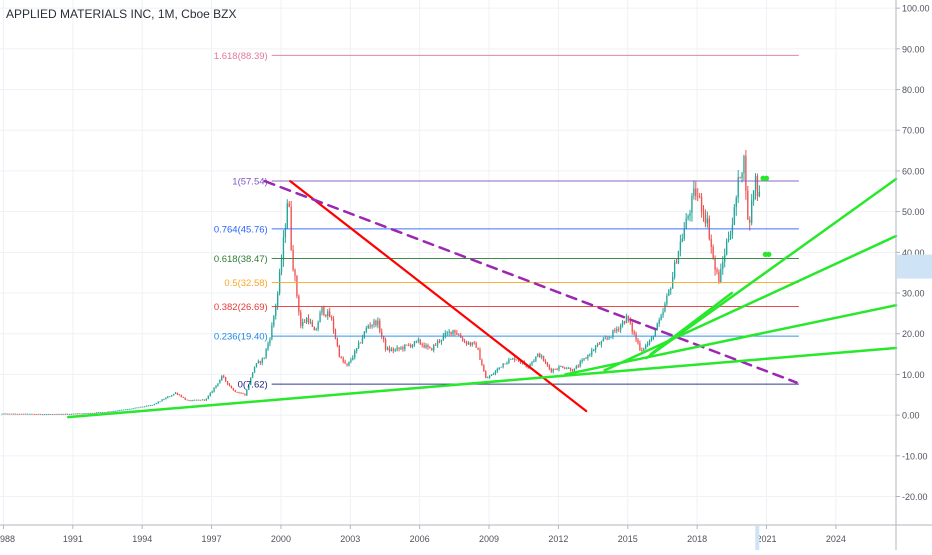 This screenshot has width=932, height=555. What do you see at coordinates (914, 266) in the screenshot?
I see `price-axis-highlight` at bounding box center [914, 266].